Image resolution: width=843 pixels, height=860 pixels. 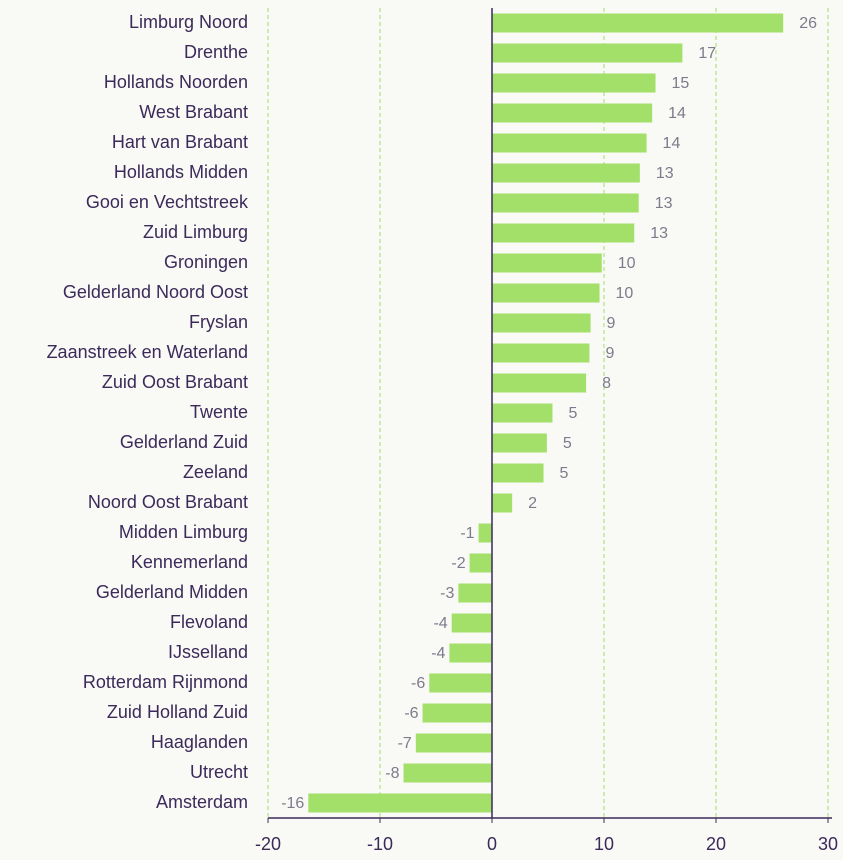 What do you see at coordinates (492, 844) in the screenshot?
I see `x-tick-label: 0` at bounding box center [492, 844].